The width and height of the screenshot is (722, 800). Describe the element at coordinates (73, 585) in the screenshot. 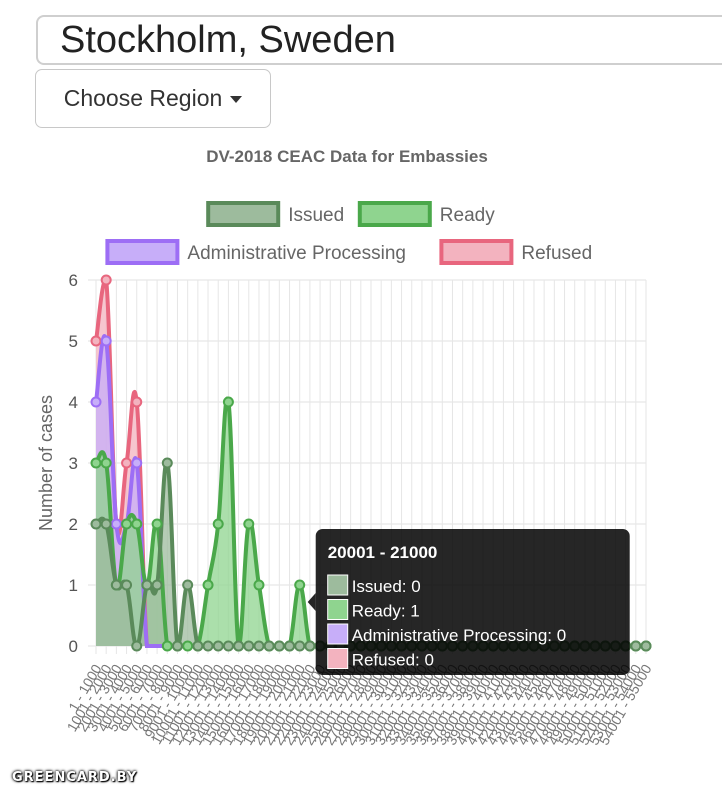

I see `y-tick-label: 1` at that location.